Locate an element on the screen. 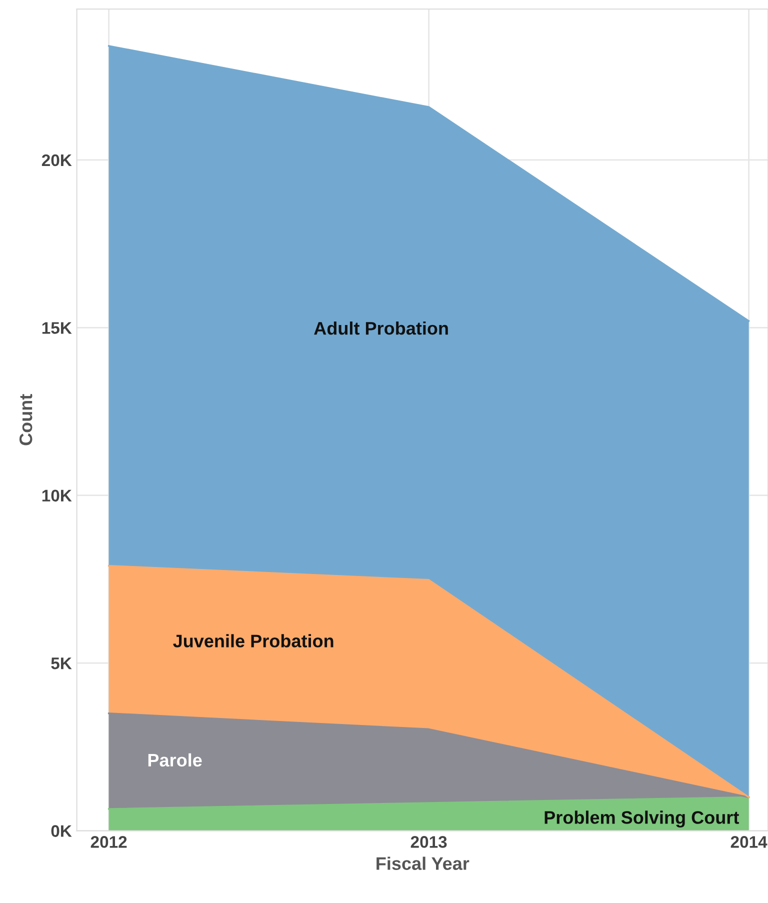 The height and width of the screenshot is (903, 768). y-tick-label: 5K is located at coordinates (61, 664).